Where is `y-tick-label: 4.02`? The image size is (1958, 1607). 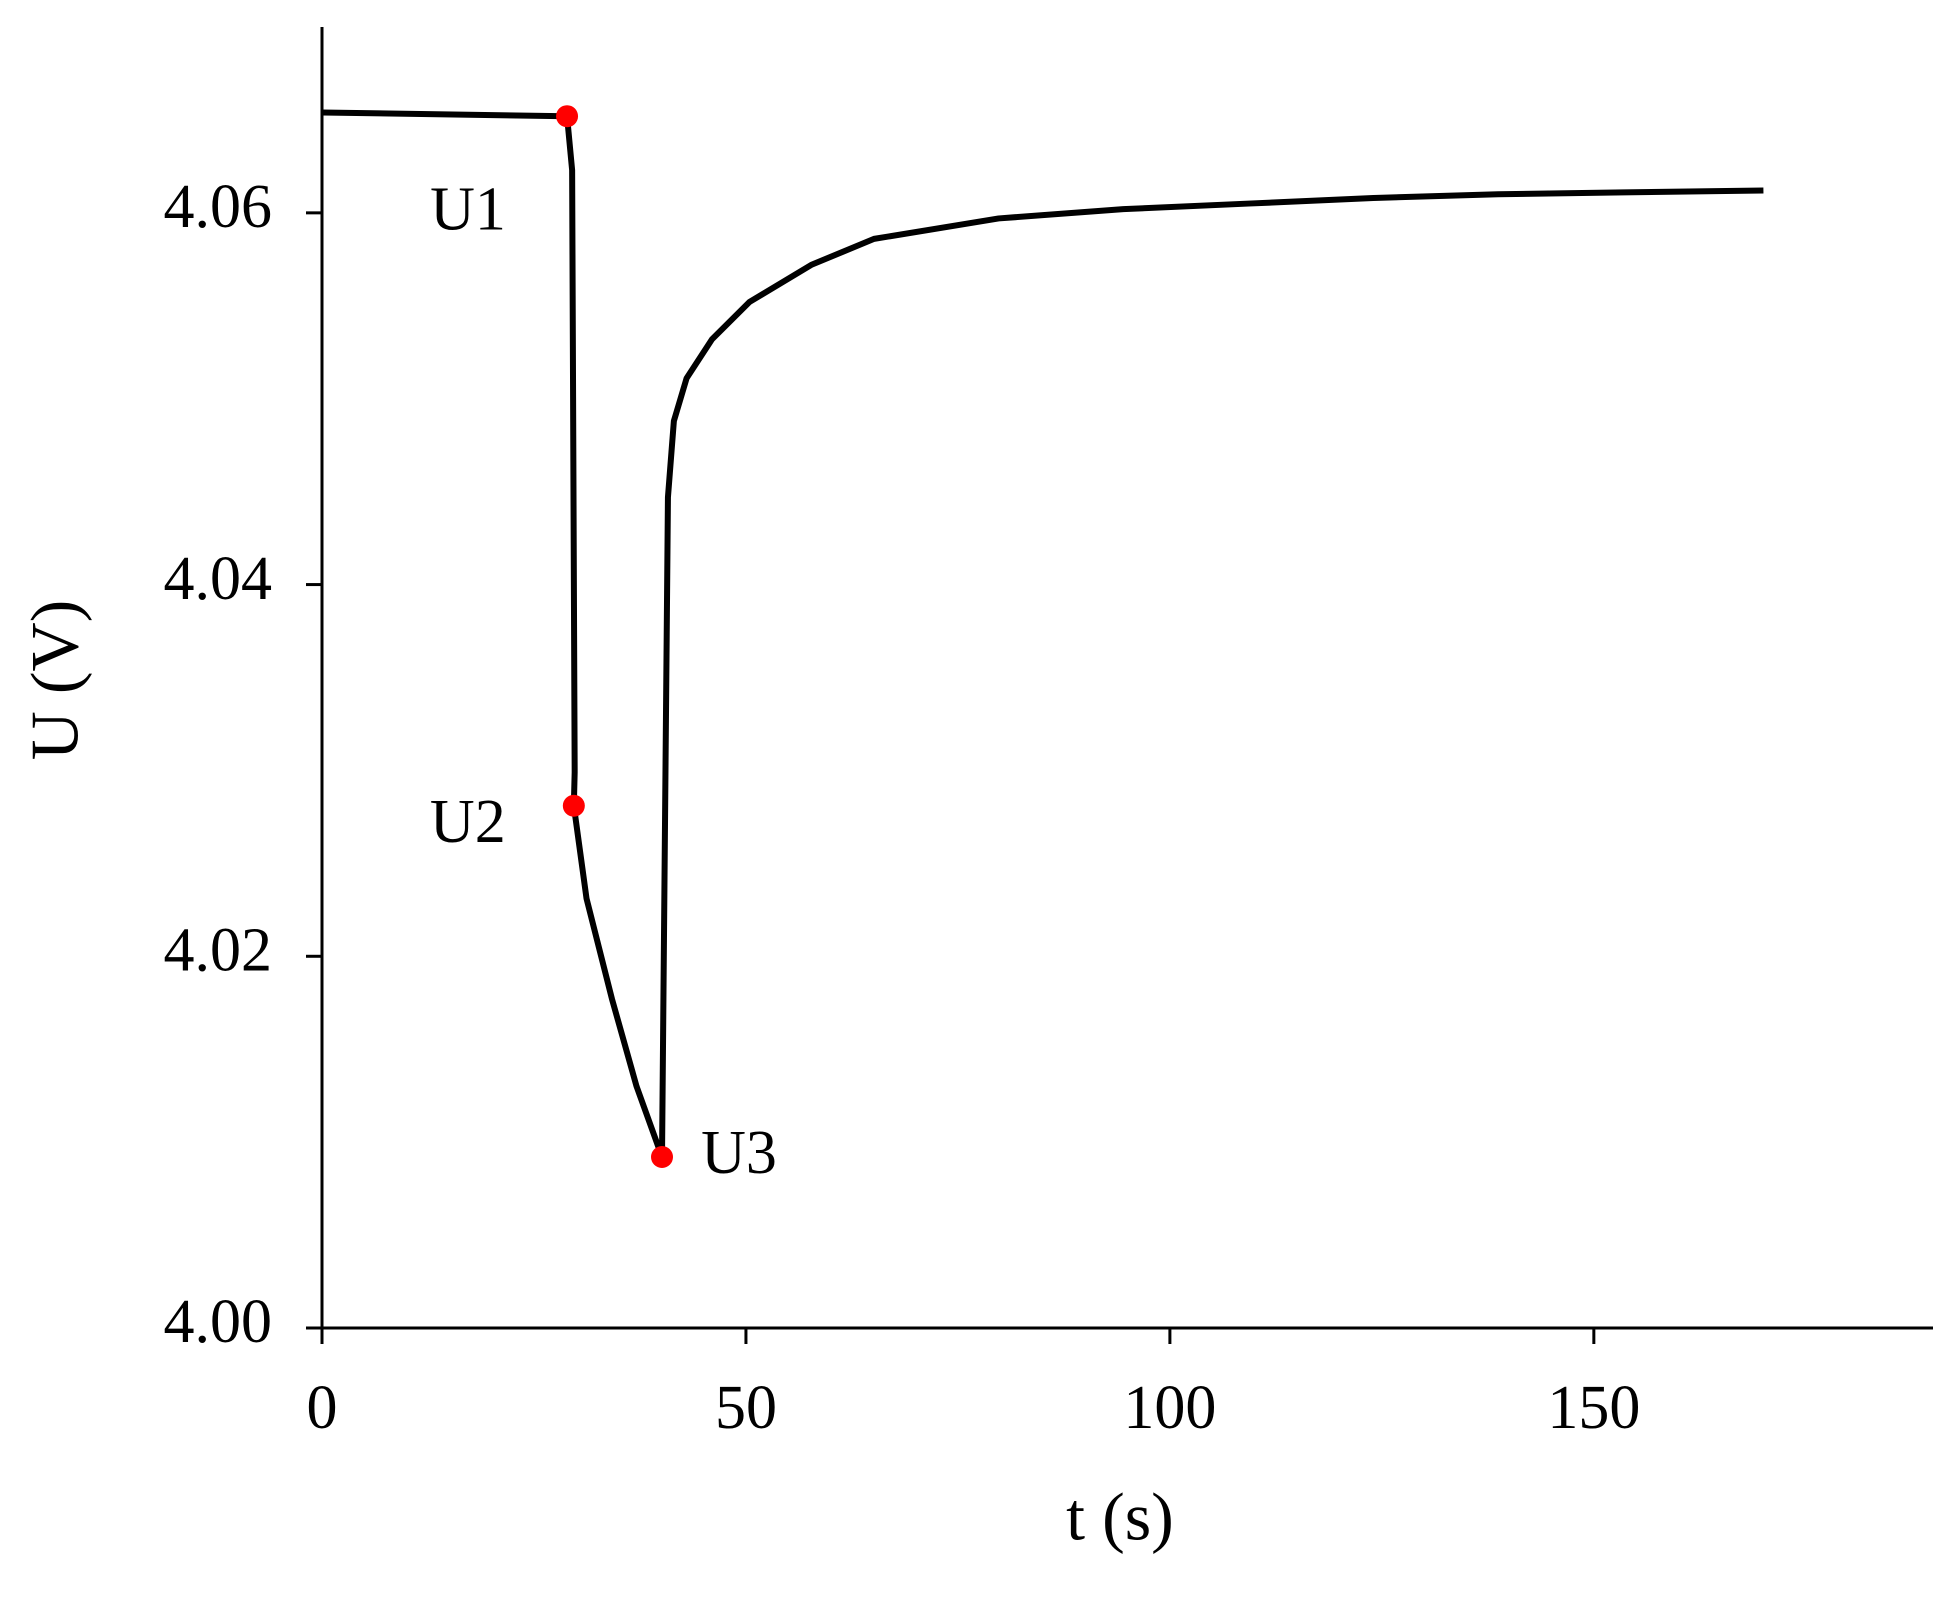 y-tick-label: 4.02 is located at coordinates (218, 951).